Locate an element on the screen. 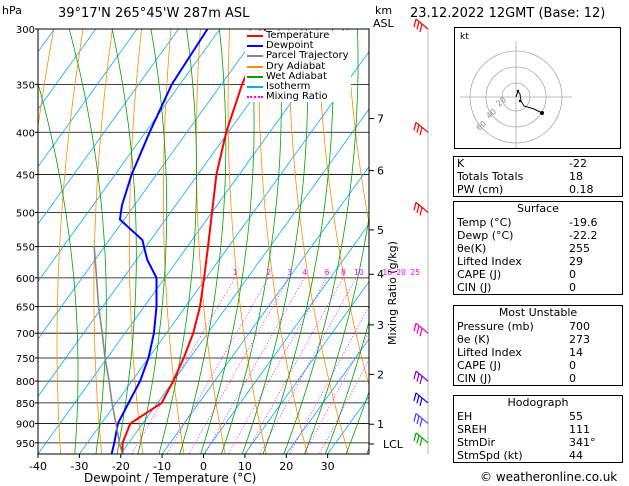 Image resolution: width=629 pixels, height=486 pixels. hodo-row: EH 55 is located at coordinates (520, 416).